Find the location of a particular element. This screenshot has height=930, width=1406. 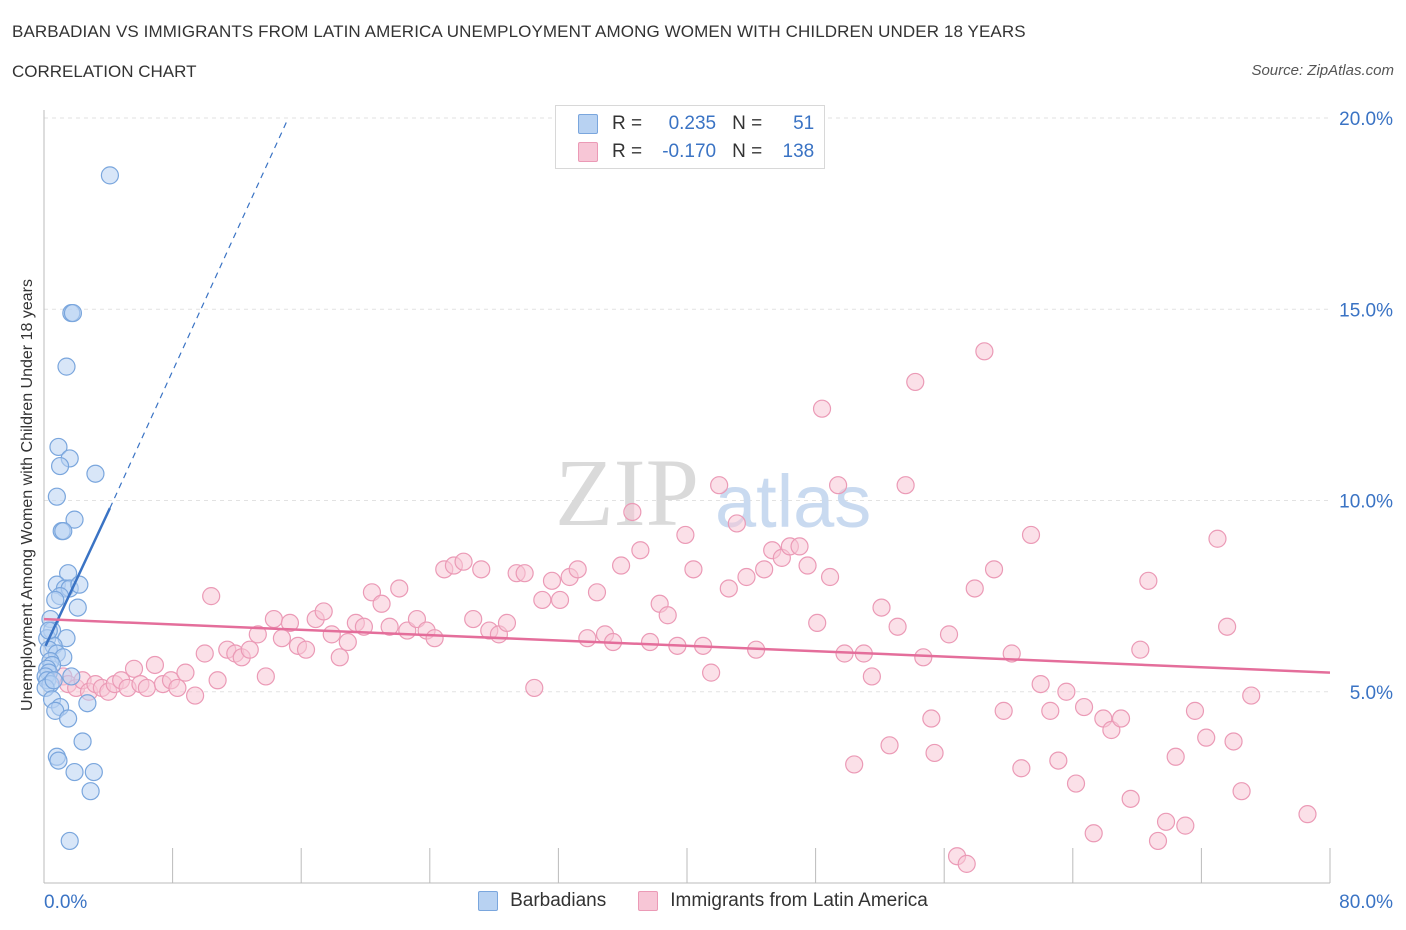

y-tick-label: 10.0% is located at coordinates (1366, 502).